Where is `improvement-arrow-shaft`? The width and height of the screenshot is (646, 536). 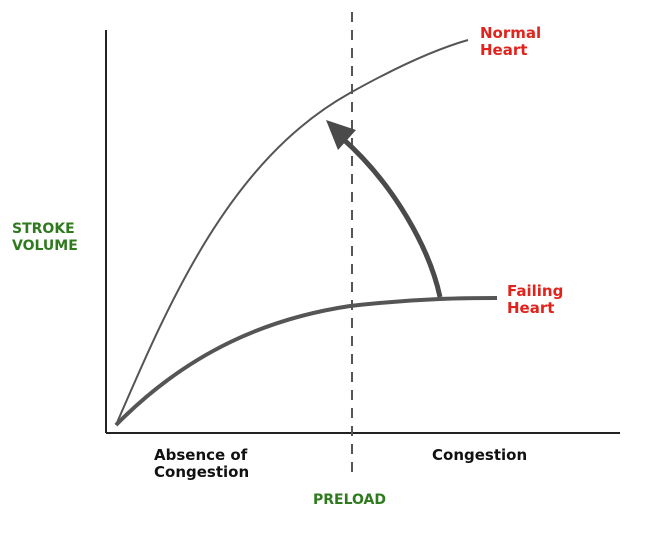
improvement-arrow-shaft is located at coordinates (391, 217).